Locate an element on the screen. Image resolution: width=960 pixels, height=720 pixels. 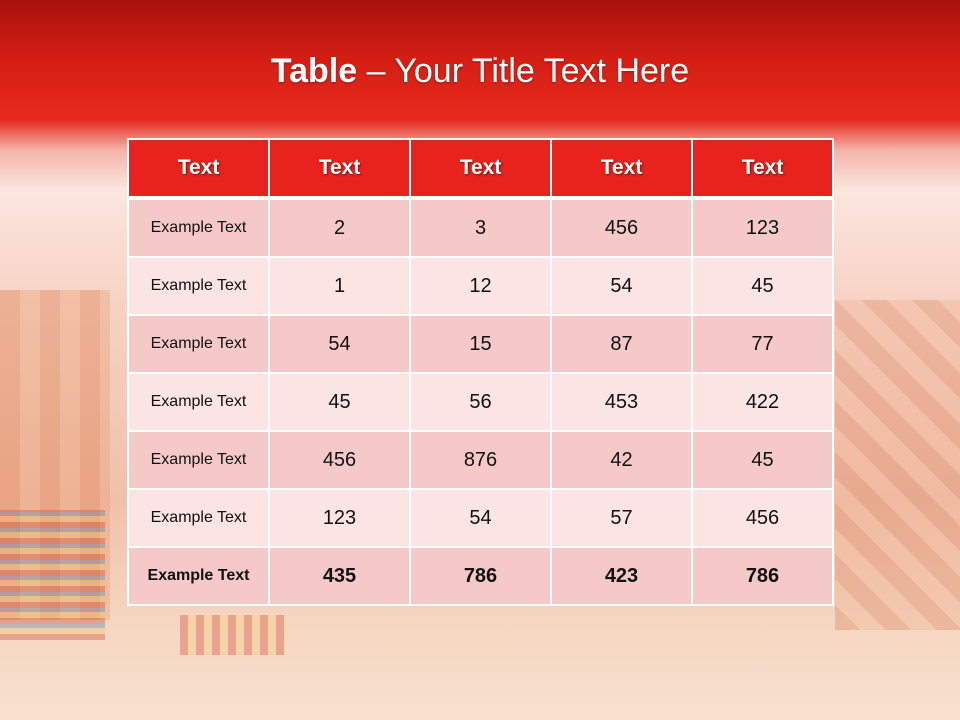
value-cell: 1 is located at coordinates (339, 286).